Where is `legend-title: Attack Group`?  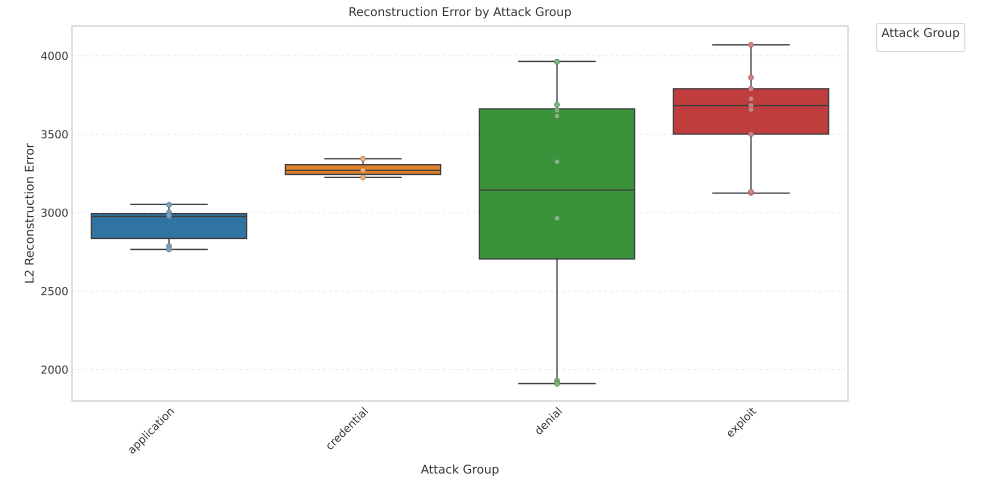
legend-title: Attack Group is located at coordinates (921, 34).